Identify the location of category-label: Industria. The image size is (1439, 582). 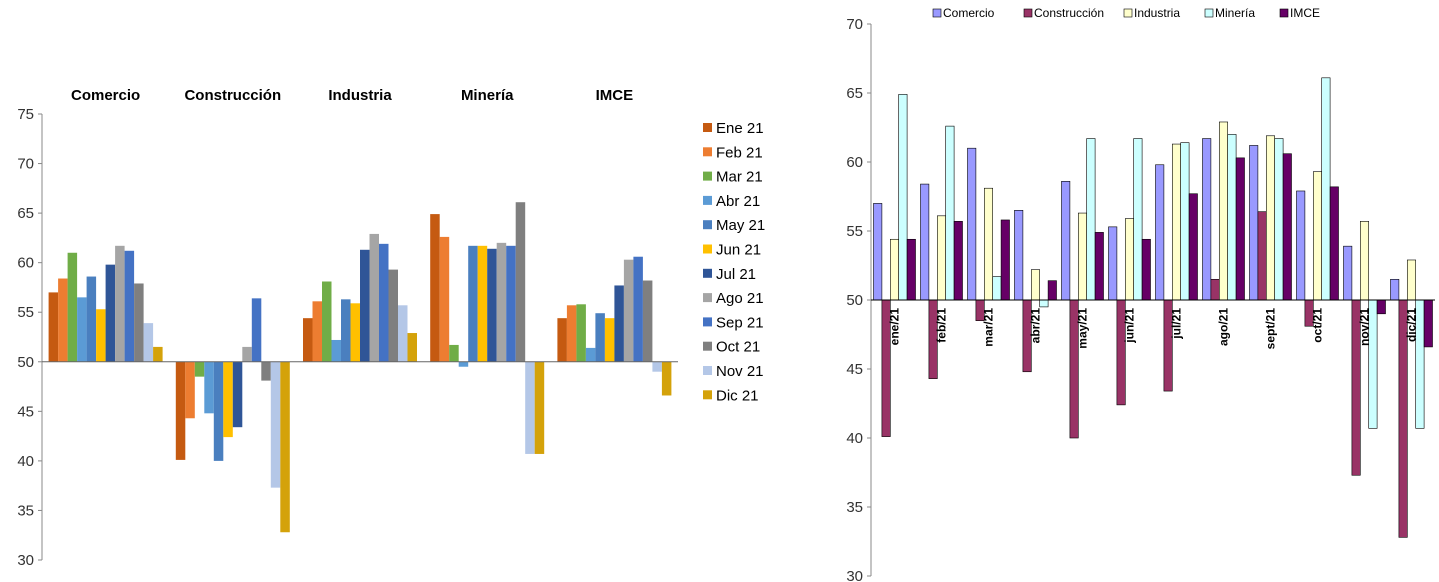
(360, 95).